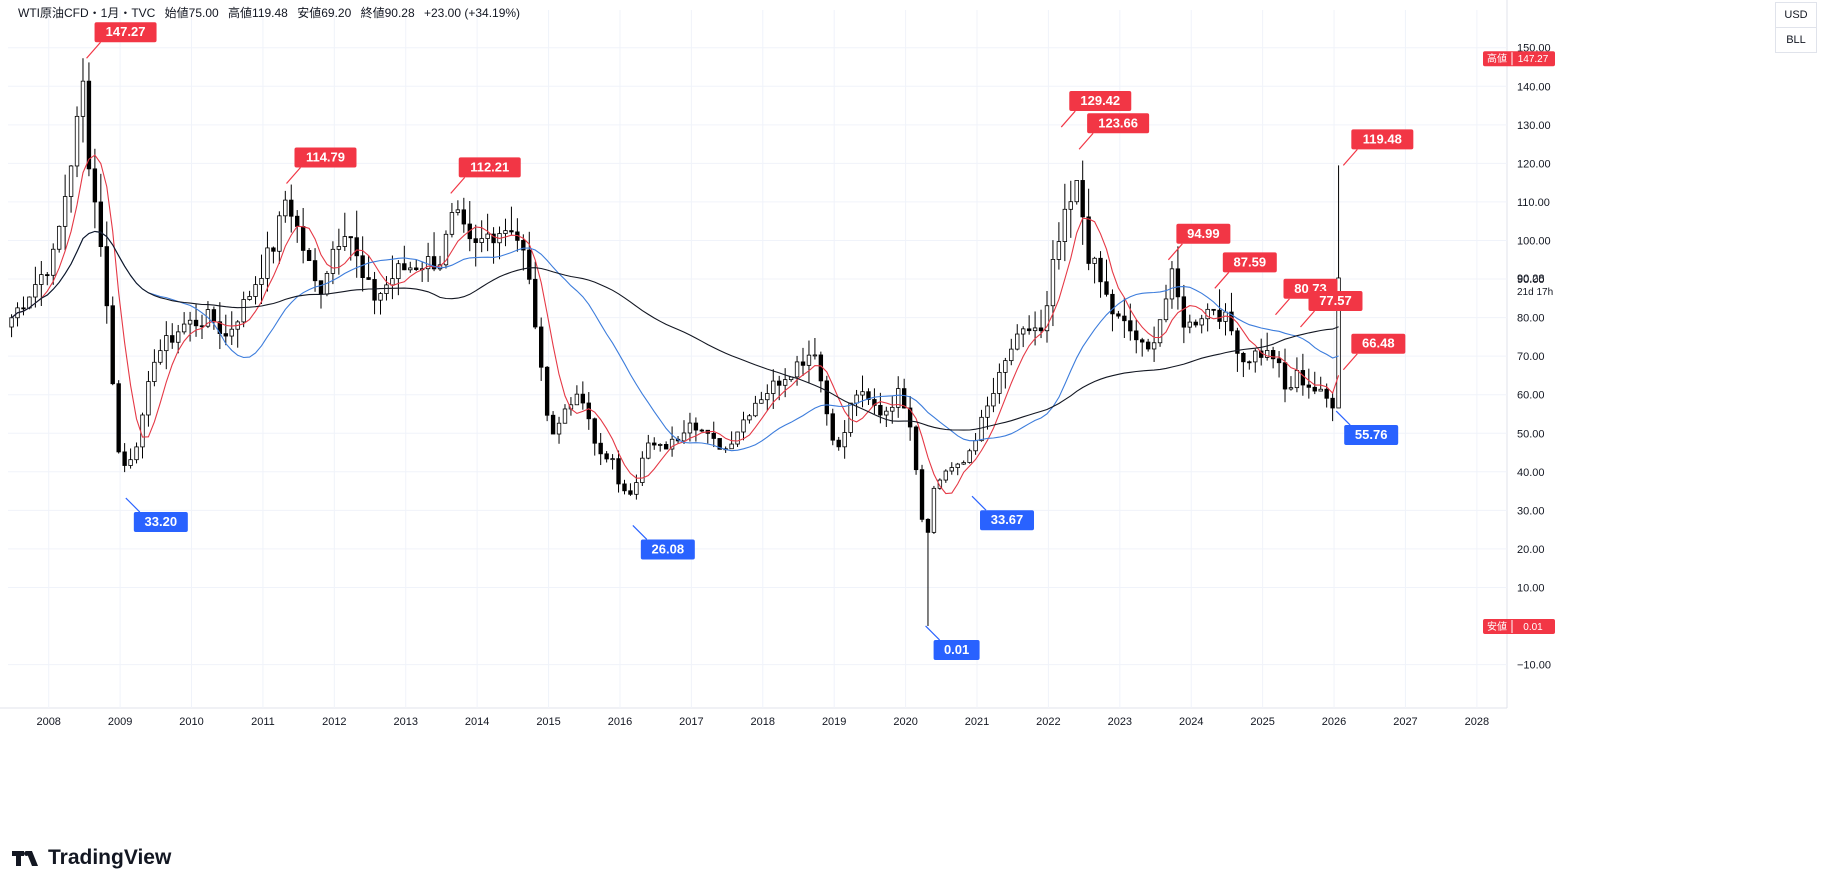 The image size is (1829, 887). I want to click on x-tick-label: 2021, so click(977, 722).